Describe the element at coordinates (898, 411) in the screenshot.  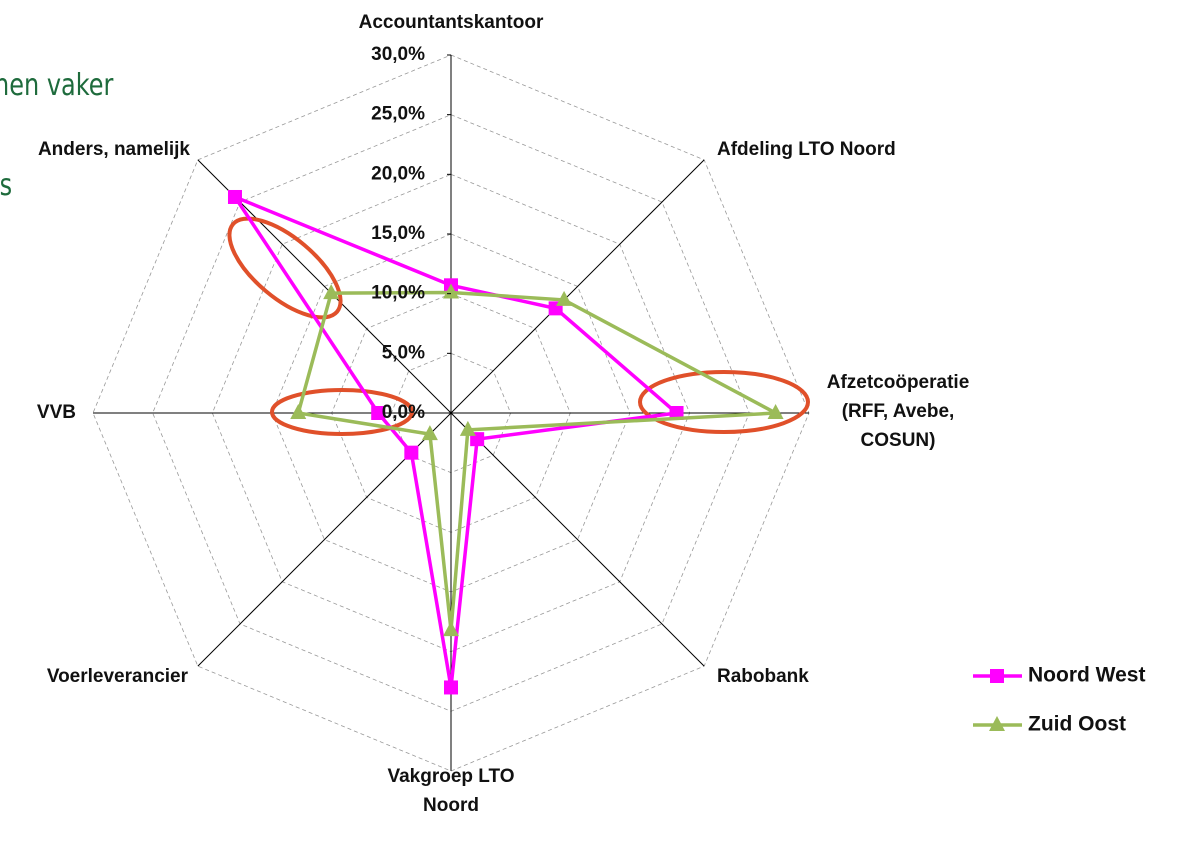
I see `category-label: Afzetcoöperatie (RFF, Avebe, COSUN)` at that location.